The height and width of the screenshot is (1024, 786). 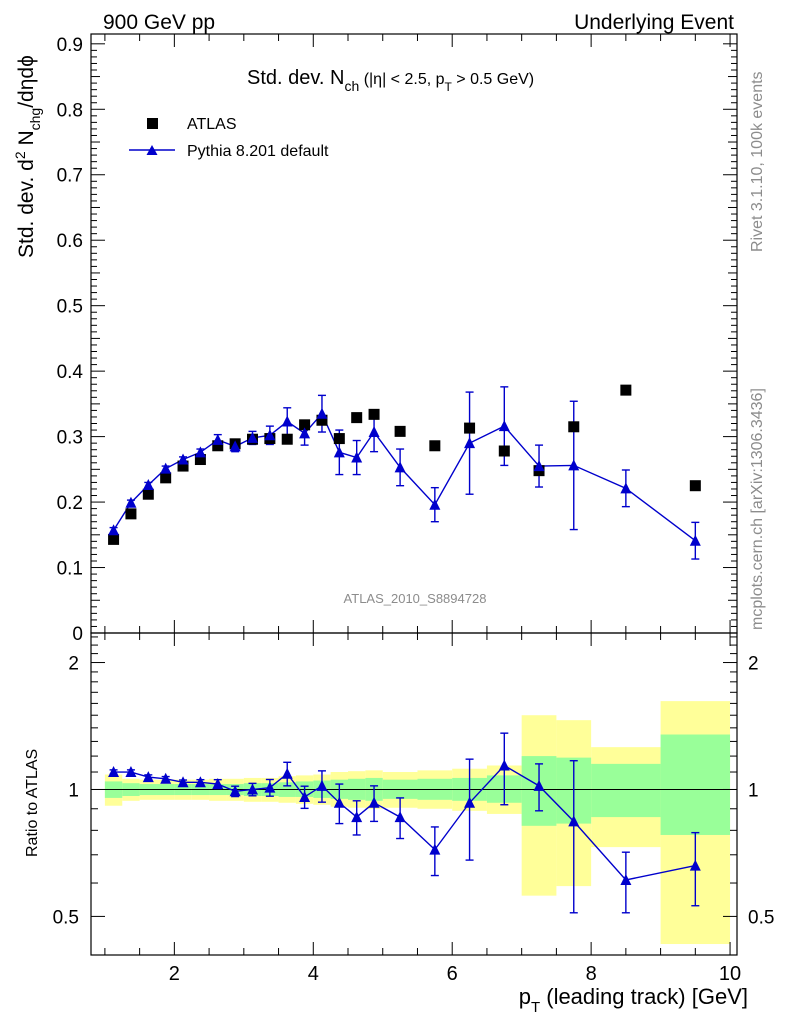 I want to click on x-tick-label: 10, so click(x=730, y=974).